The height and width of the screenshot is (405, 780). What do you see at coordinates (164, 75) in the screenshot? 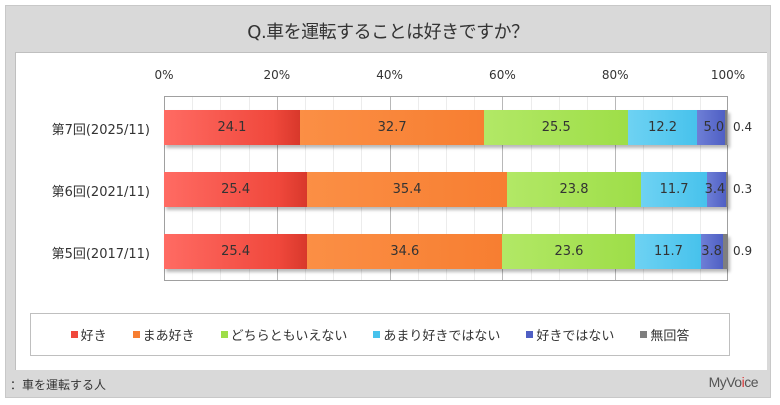
I see `x-tick-label: 0%` at bounding box center [164, 75].